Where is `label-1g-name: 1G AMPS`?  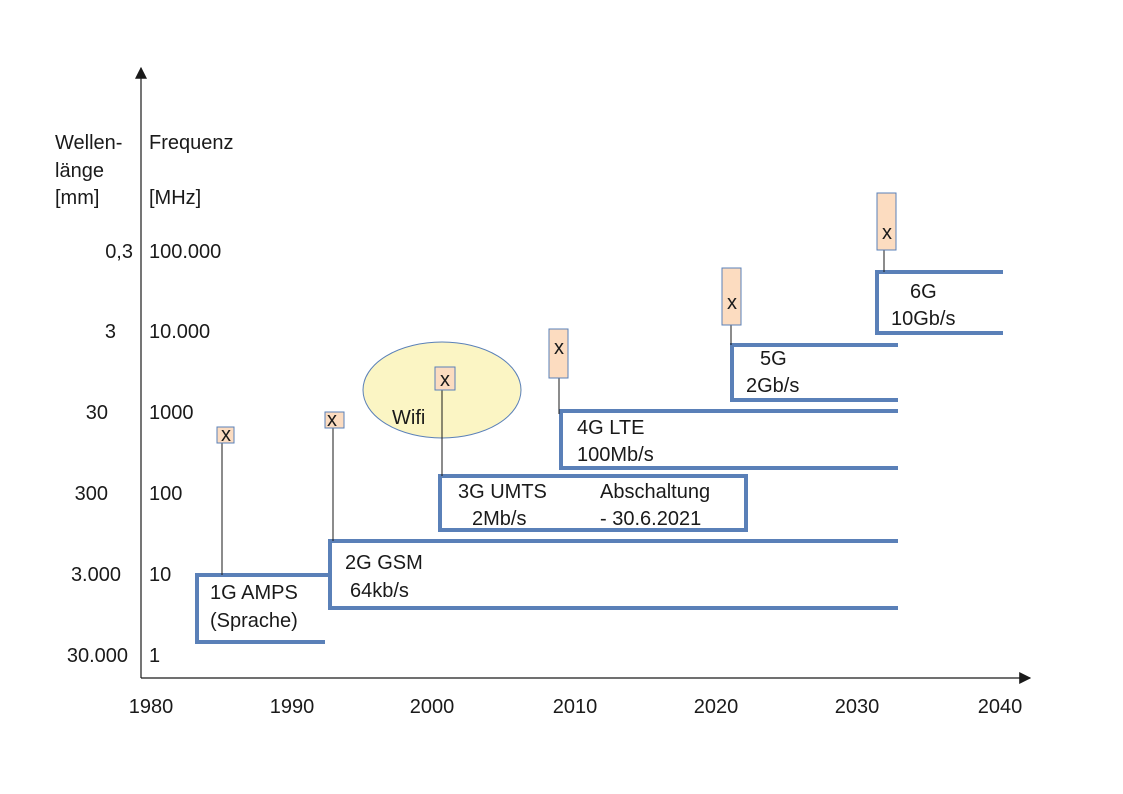
label-1g-name: 1G AMPS is located at coordinates (254, 593).